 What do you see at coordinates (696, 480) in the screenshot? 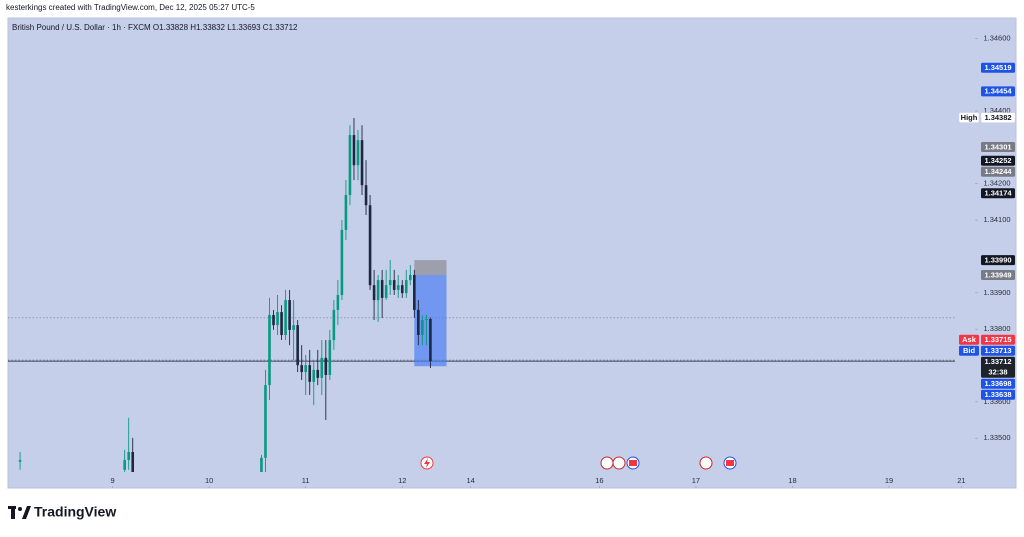
I see `x-tick-label: 17` at bounding box center [696, 480].